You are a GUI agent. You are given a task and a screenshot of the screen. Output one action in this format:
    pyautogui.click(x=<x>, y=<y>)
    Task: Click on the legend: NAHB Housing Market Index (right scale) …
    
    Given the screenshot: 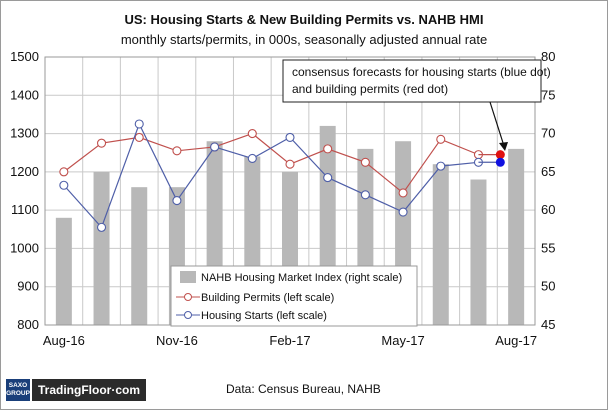 What is the action you would take?
    pyautogui.click(x=294, y=296)
    